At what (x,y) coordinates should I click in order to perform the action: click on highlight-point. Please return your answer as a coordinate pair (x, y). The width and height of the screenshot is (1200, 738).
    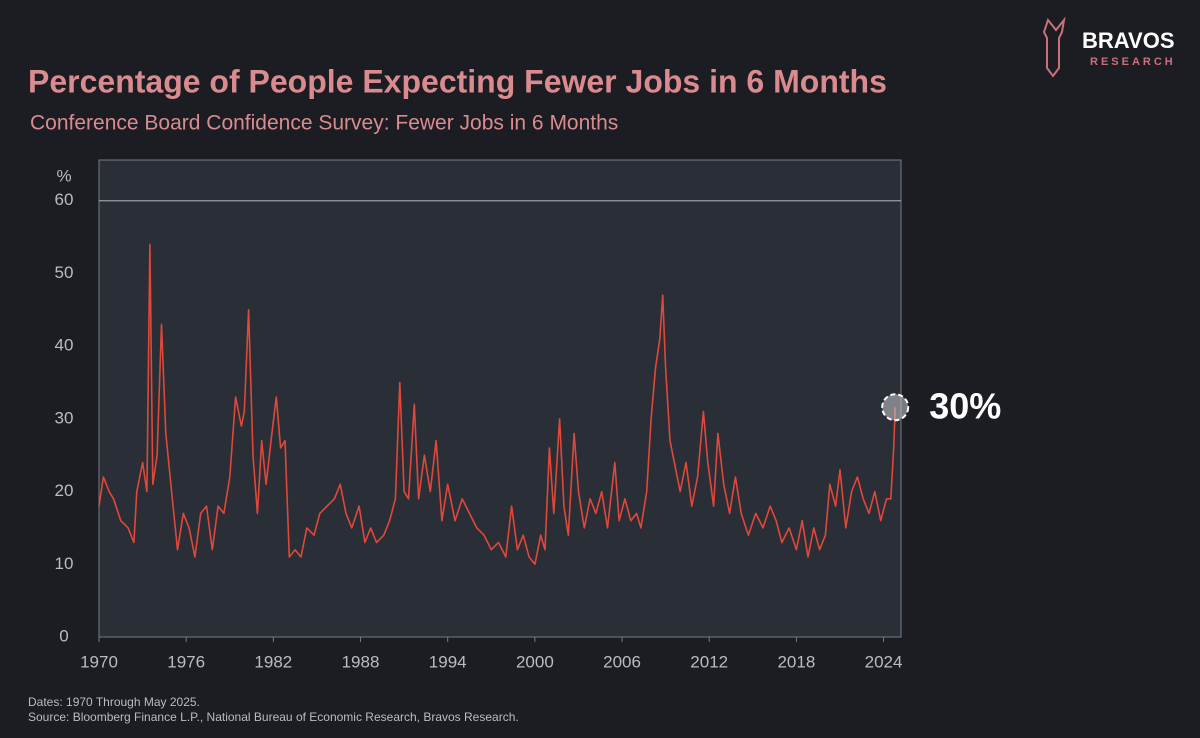
    Looking at the image, I should click on (895, 407).